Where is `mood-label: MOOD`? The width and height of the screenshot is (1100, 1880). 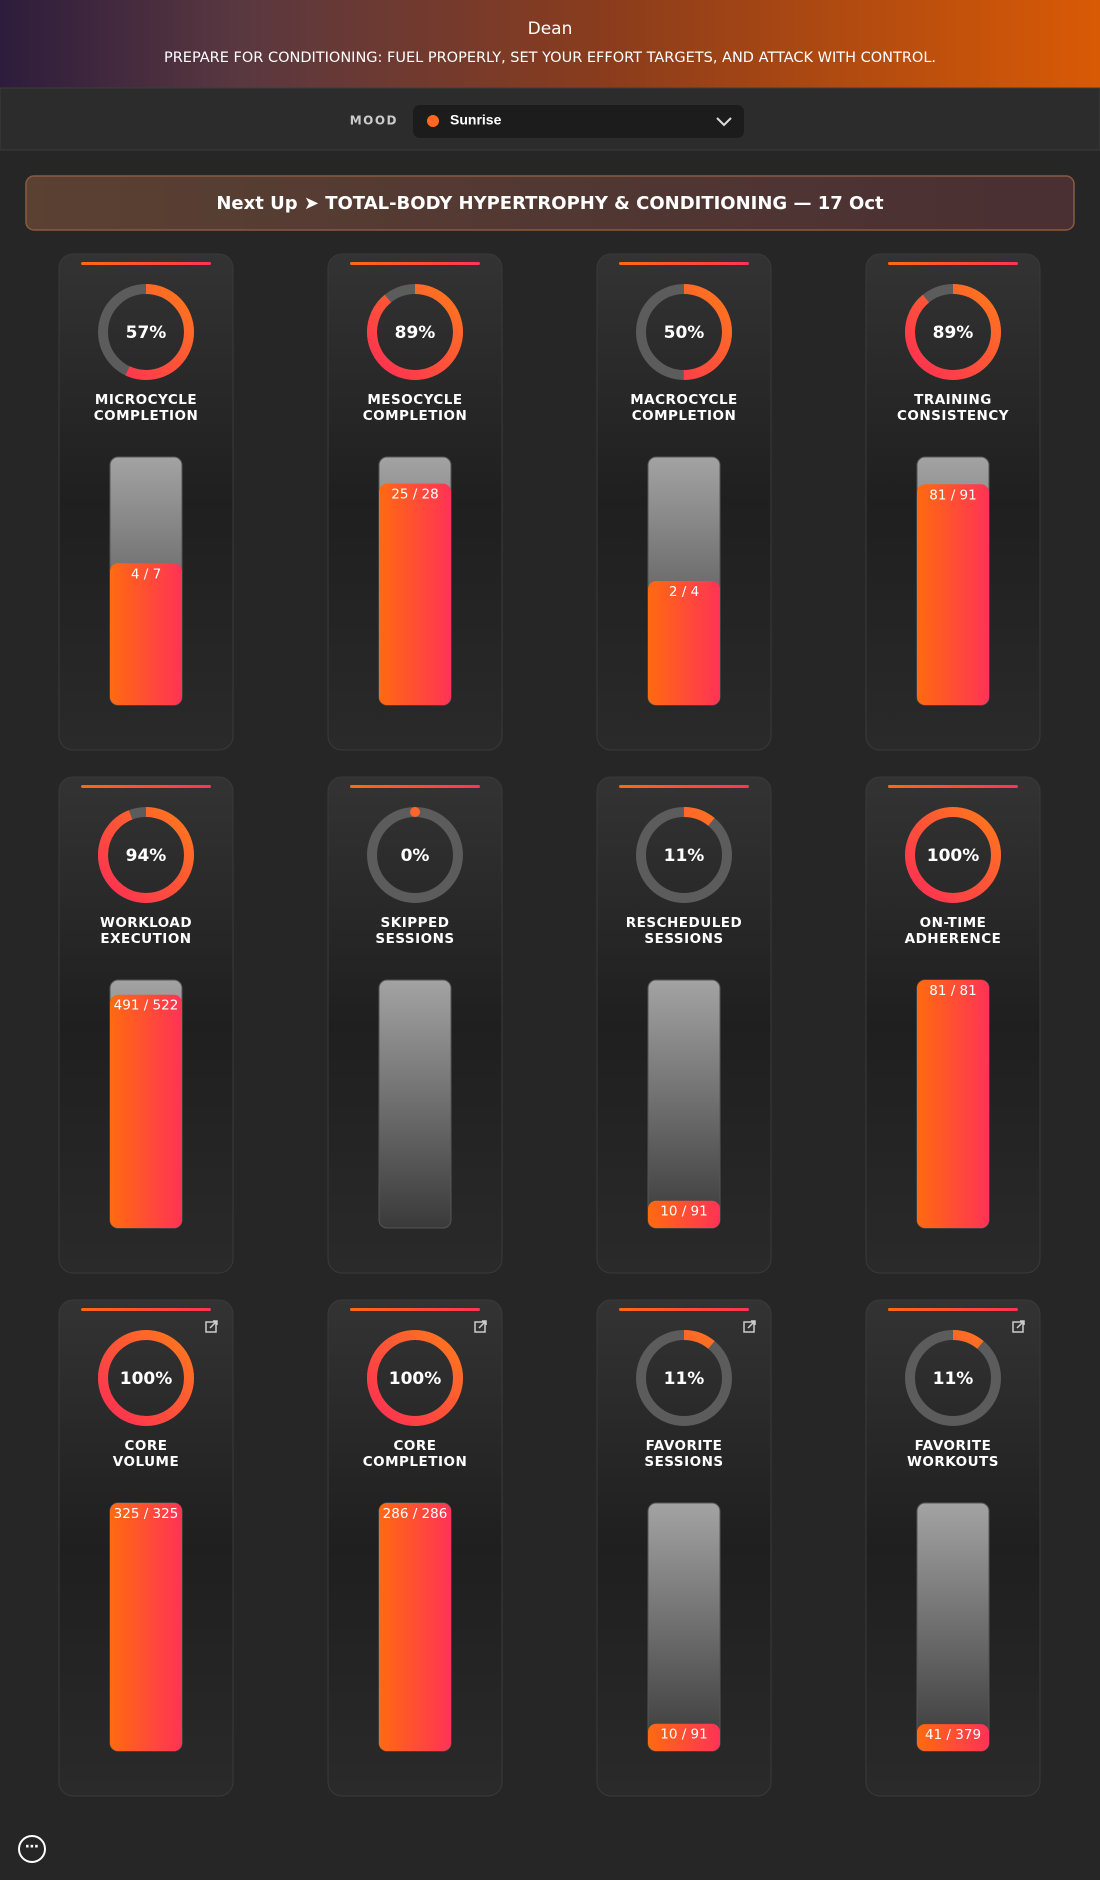 mood-label: MOOD is located at coordinates (374, 121).